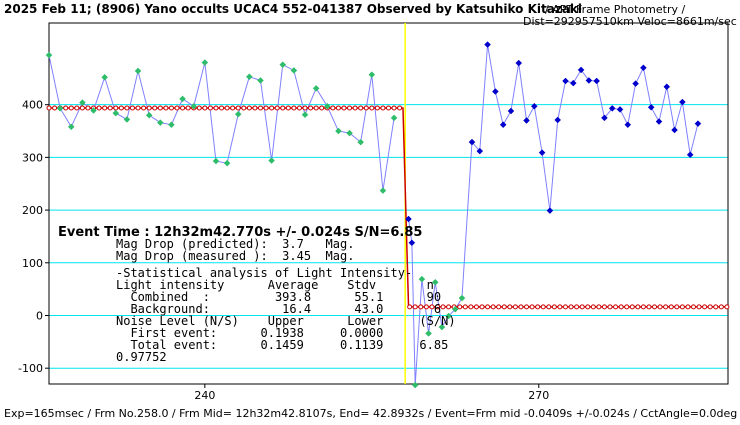  What do you see at coordinates (32, 105) in the screenshot?
I see `y-tick-label: 400` at bounding box center [32, 105].